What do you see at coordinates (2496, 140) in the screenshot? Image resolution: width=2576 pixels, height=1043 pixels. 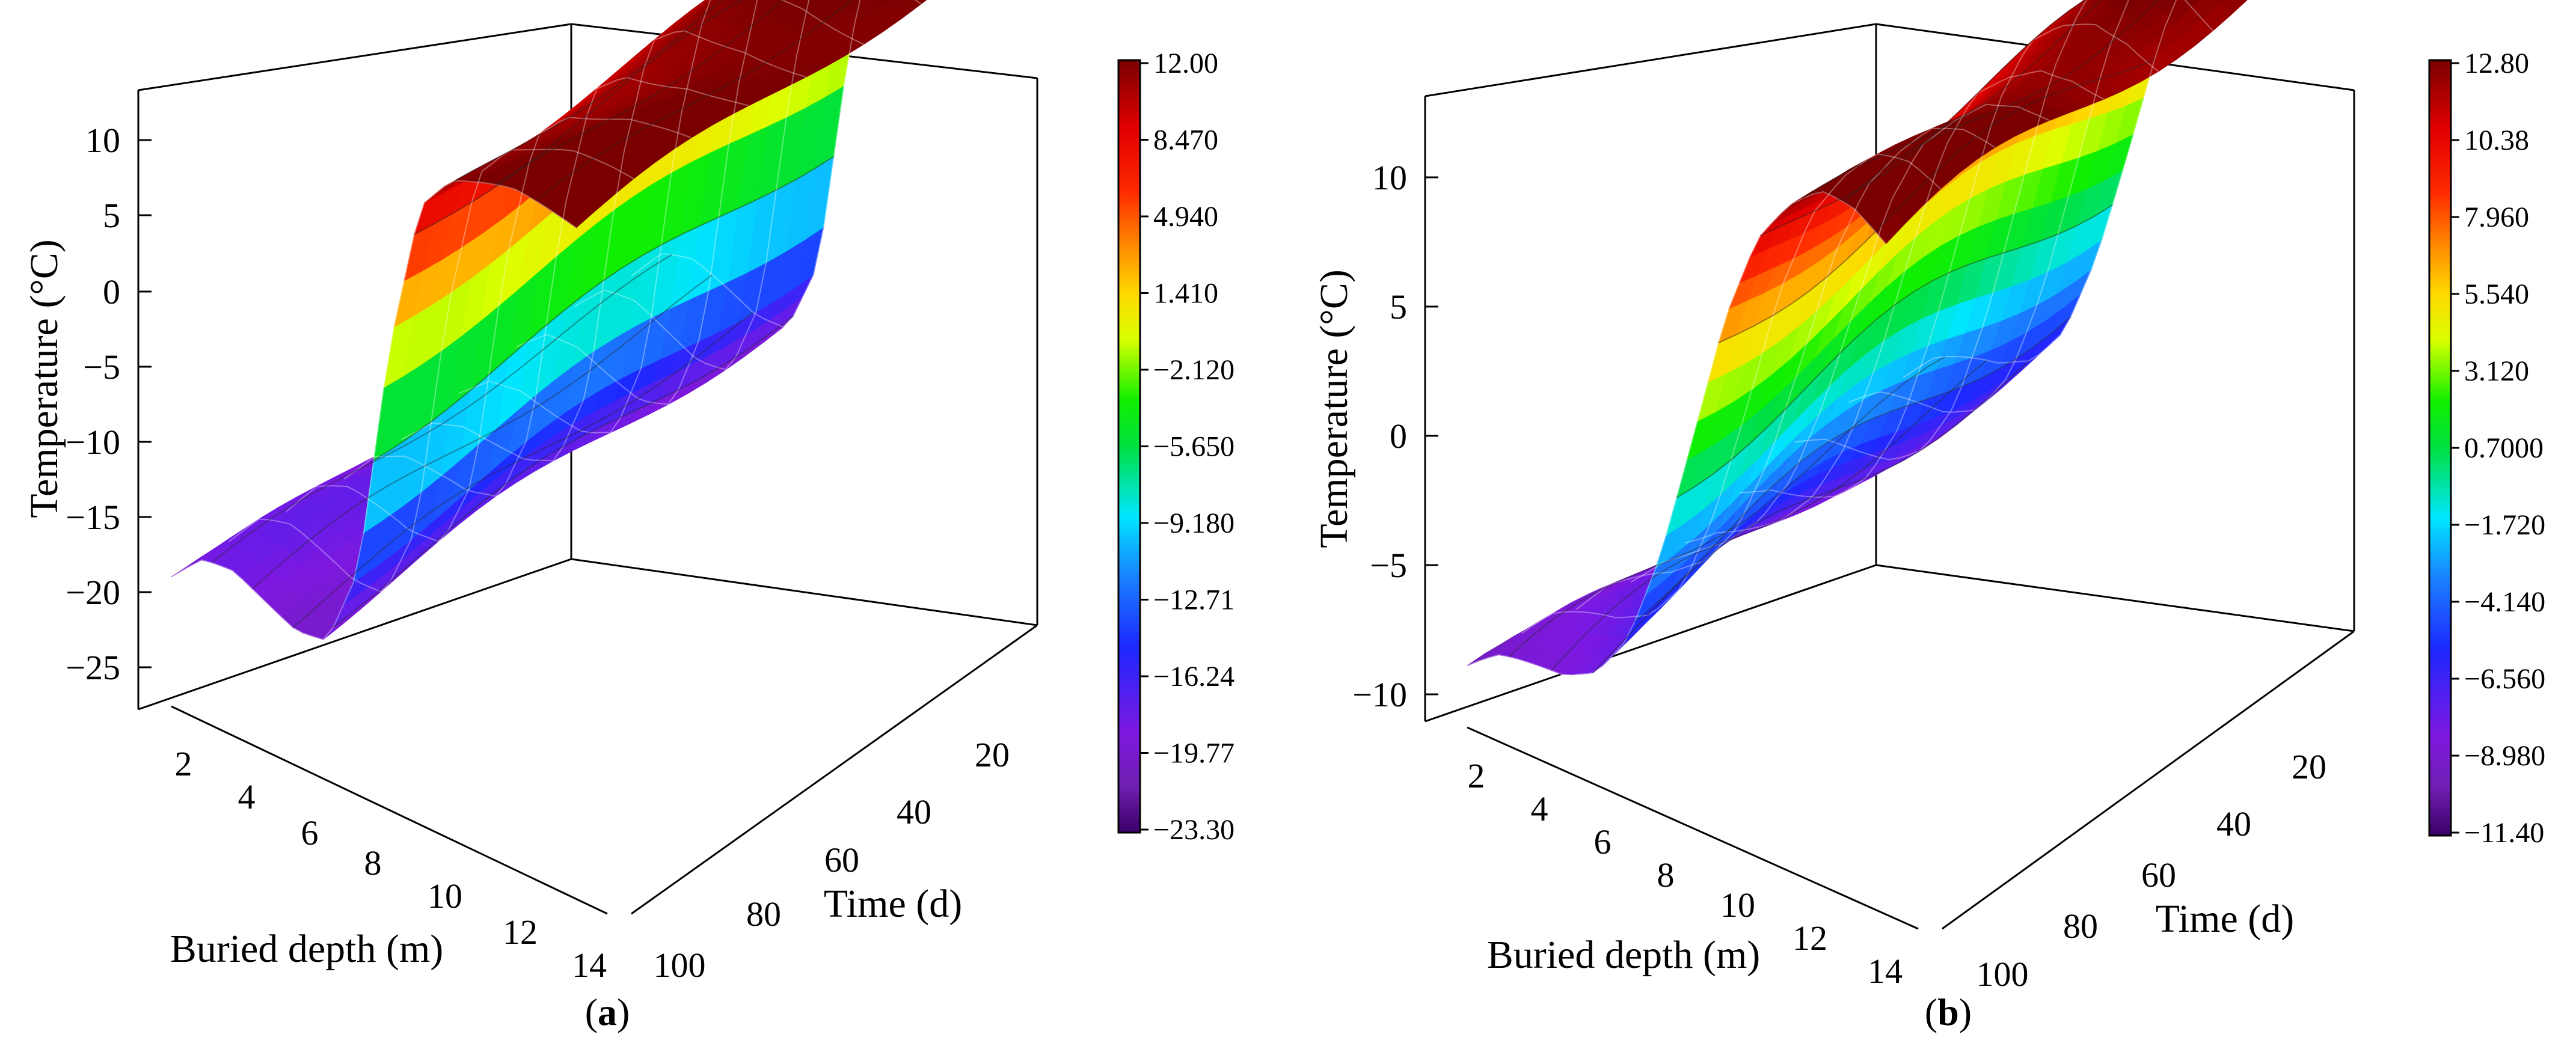 I see `colorbar-label: 10.38` at bounding box center [2496, 140].